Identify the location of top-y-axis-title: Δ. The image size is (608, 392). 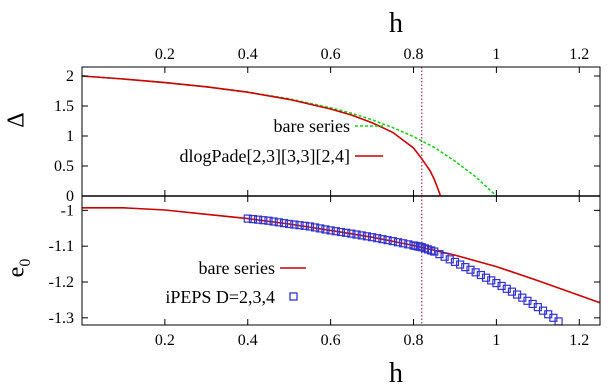
(17, 119).